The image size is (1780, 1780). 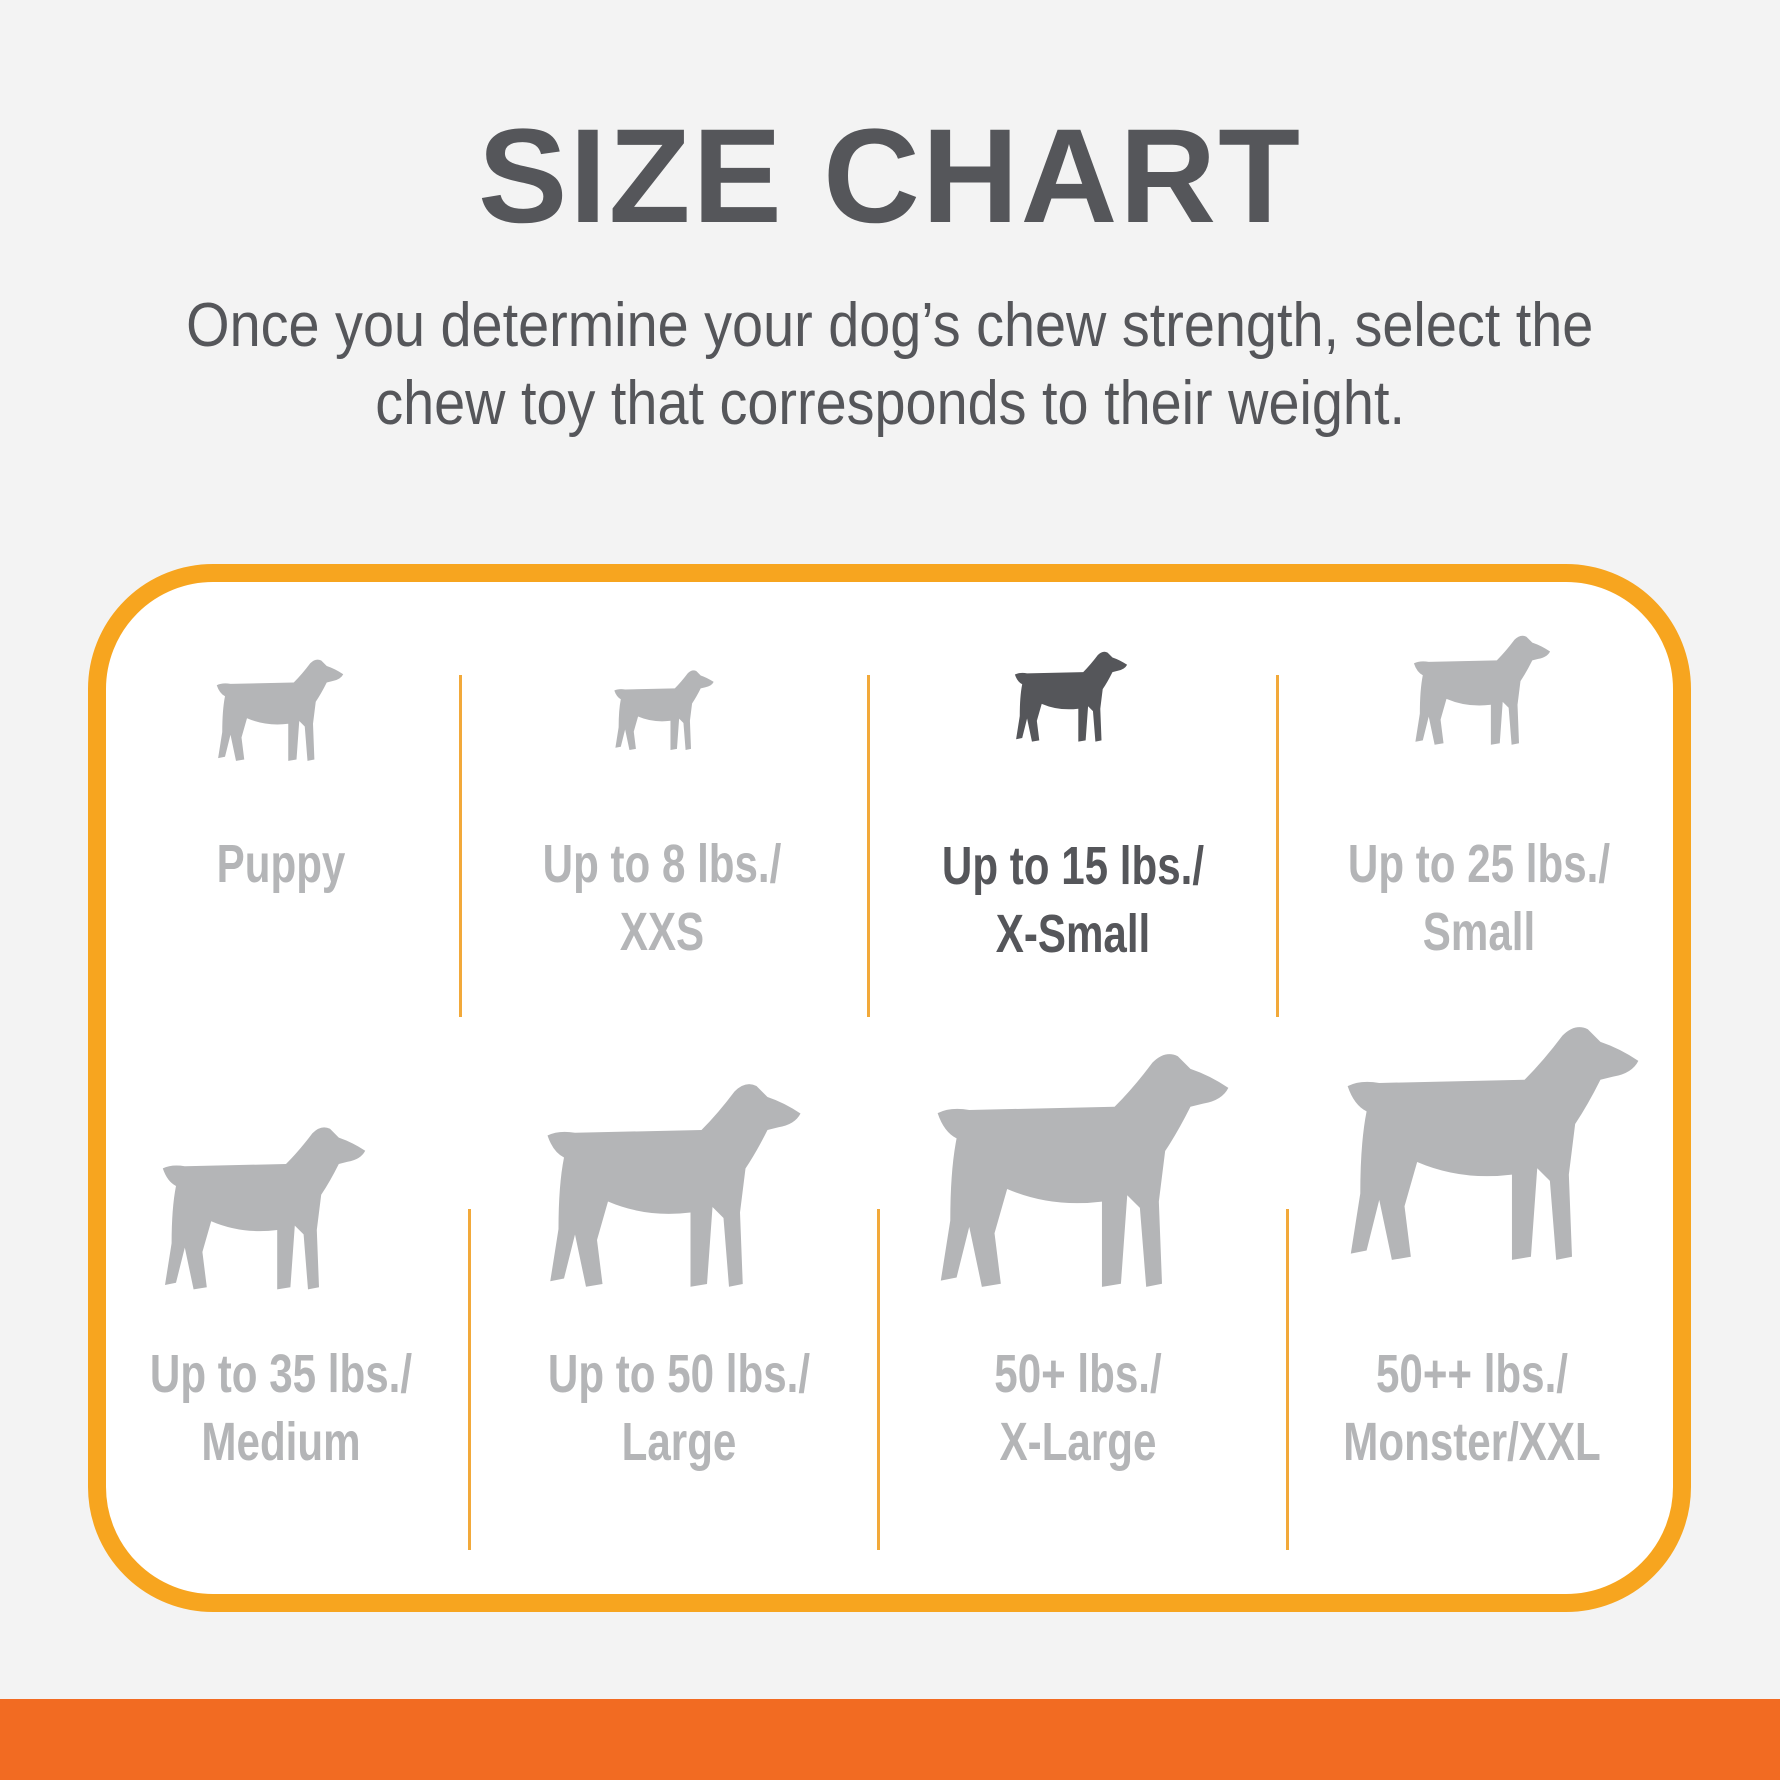 I want to click on size-label-monster: 50++ lbs./ Monster/XXL, so click(x=1472, y=1408).